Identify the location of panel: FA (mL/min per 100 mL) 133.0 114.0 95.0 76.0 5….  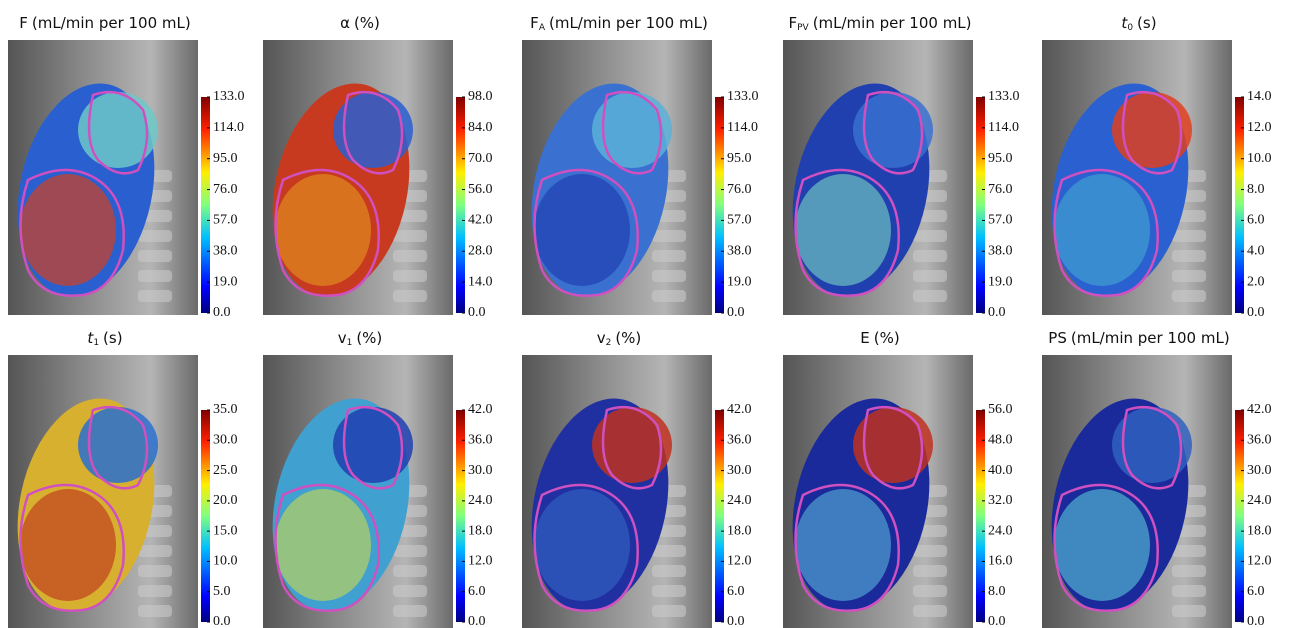
(640, 167).